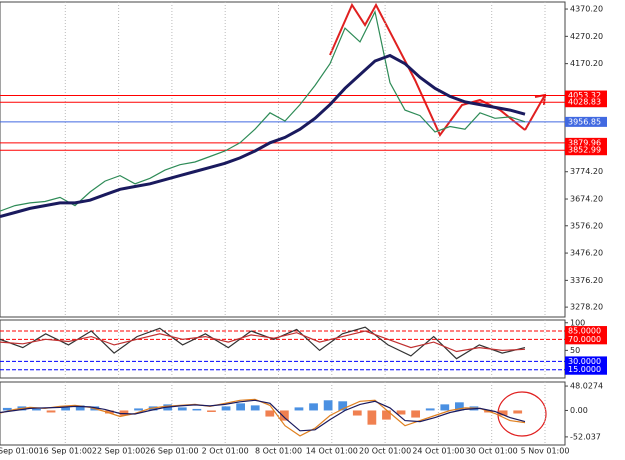  I want to click on highlight-circle, so click(522, 414).